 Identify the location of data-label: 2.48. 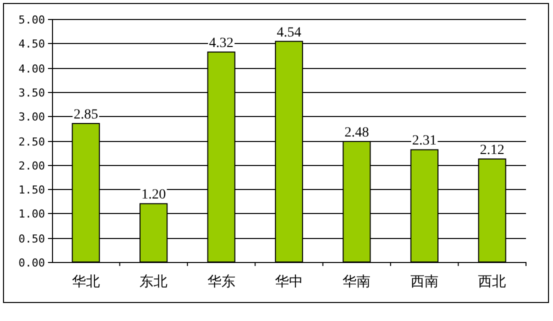
(356, 132).